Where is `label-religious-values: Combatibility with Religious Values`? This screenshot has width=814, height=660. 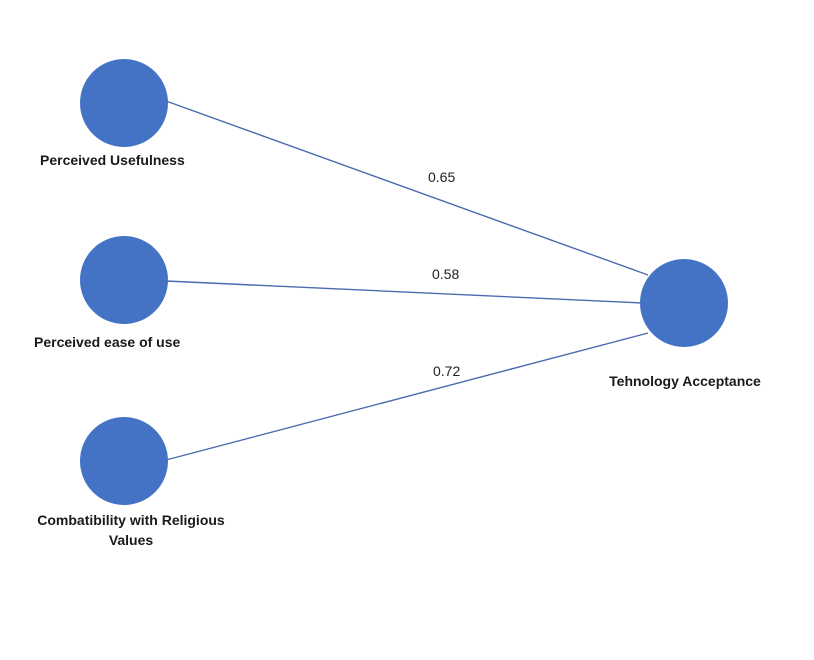
label-religious-values: Combatibility with Religious Values is located at coordinates (131, 530).